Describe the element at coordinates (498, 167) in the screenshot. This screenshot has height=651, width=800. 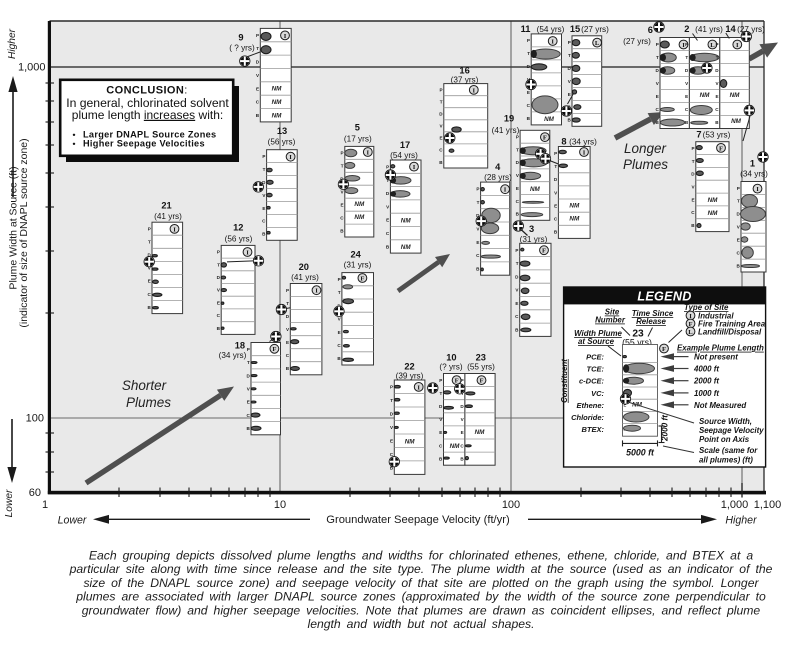
I see `svg-text: 4` at that location.